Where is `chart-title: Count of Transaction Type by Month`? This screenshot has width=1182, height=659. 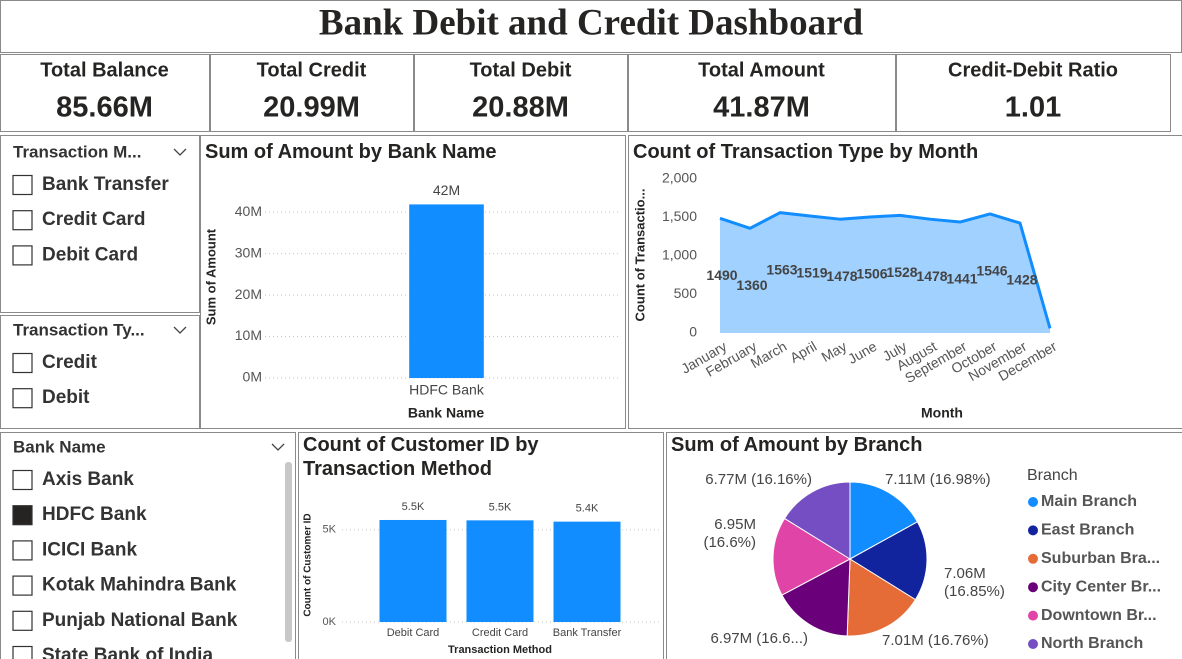 chart-title: Count of Transaction Type by Month is located at coordinates (806, 152).